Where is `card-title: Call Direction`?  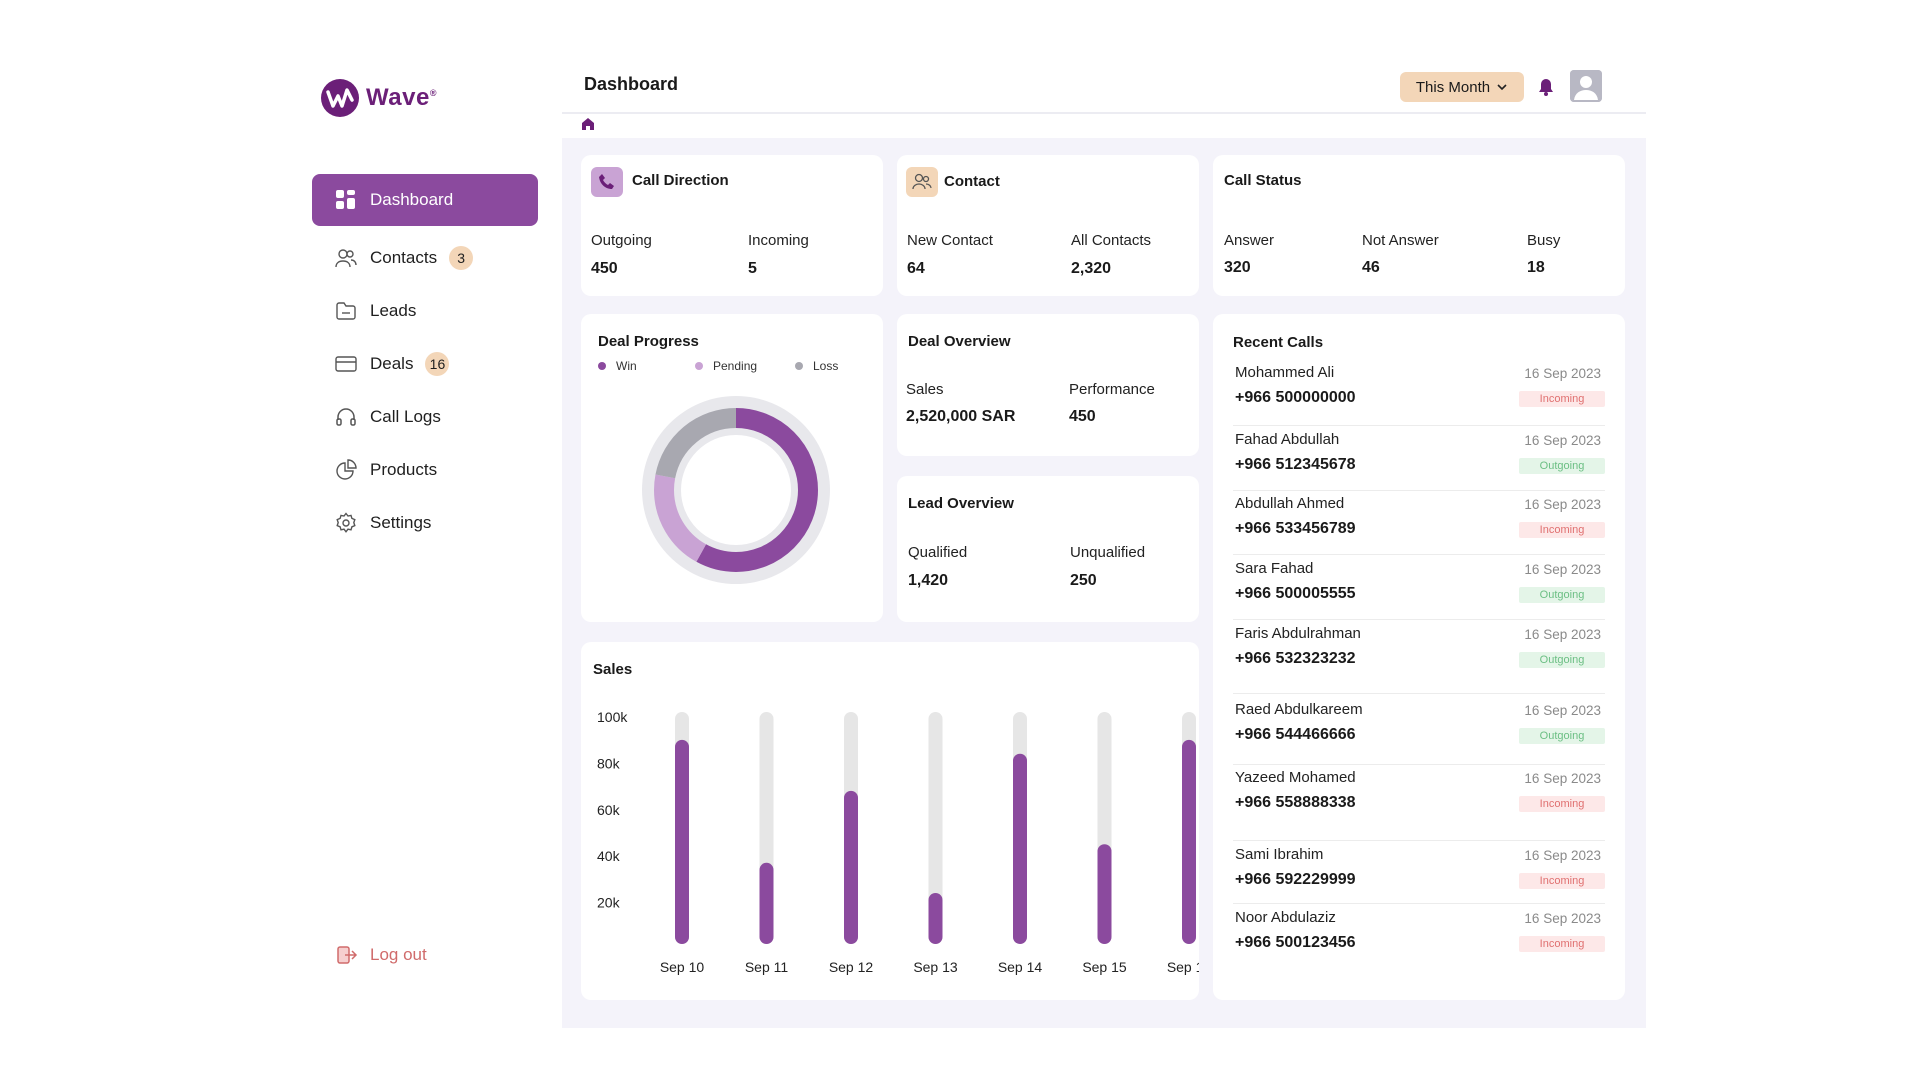 card-title: Call Direction is located at coordinates (680, 180).